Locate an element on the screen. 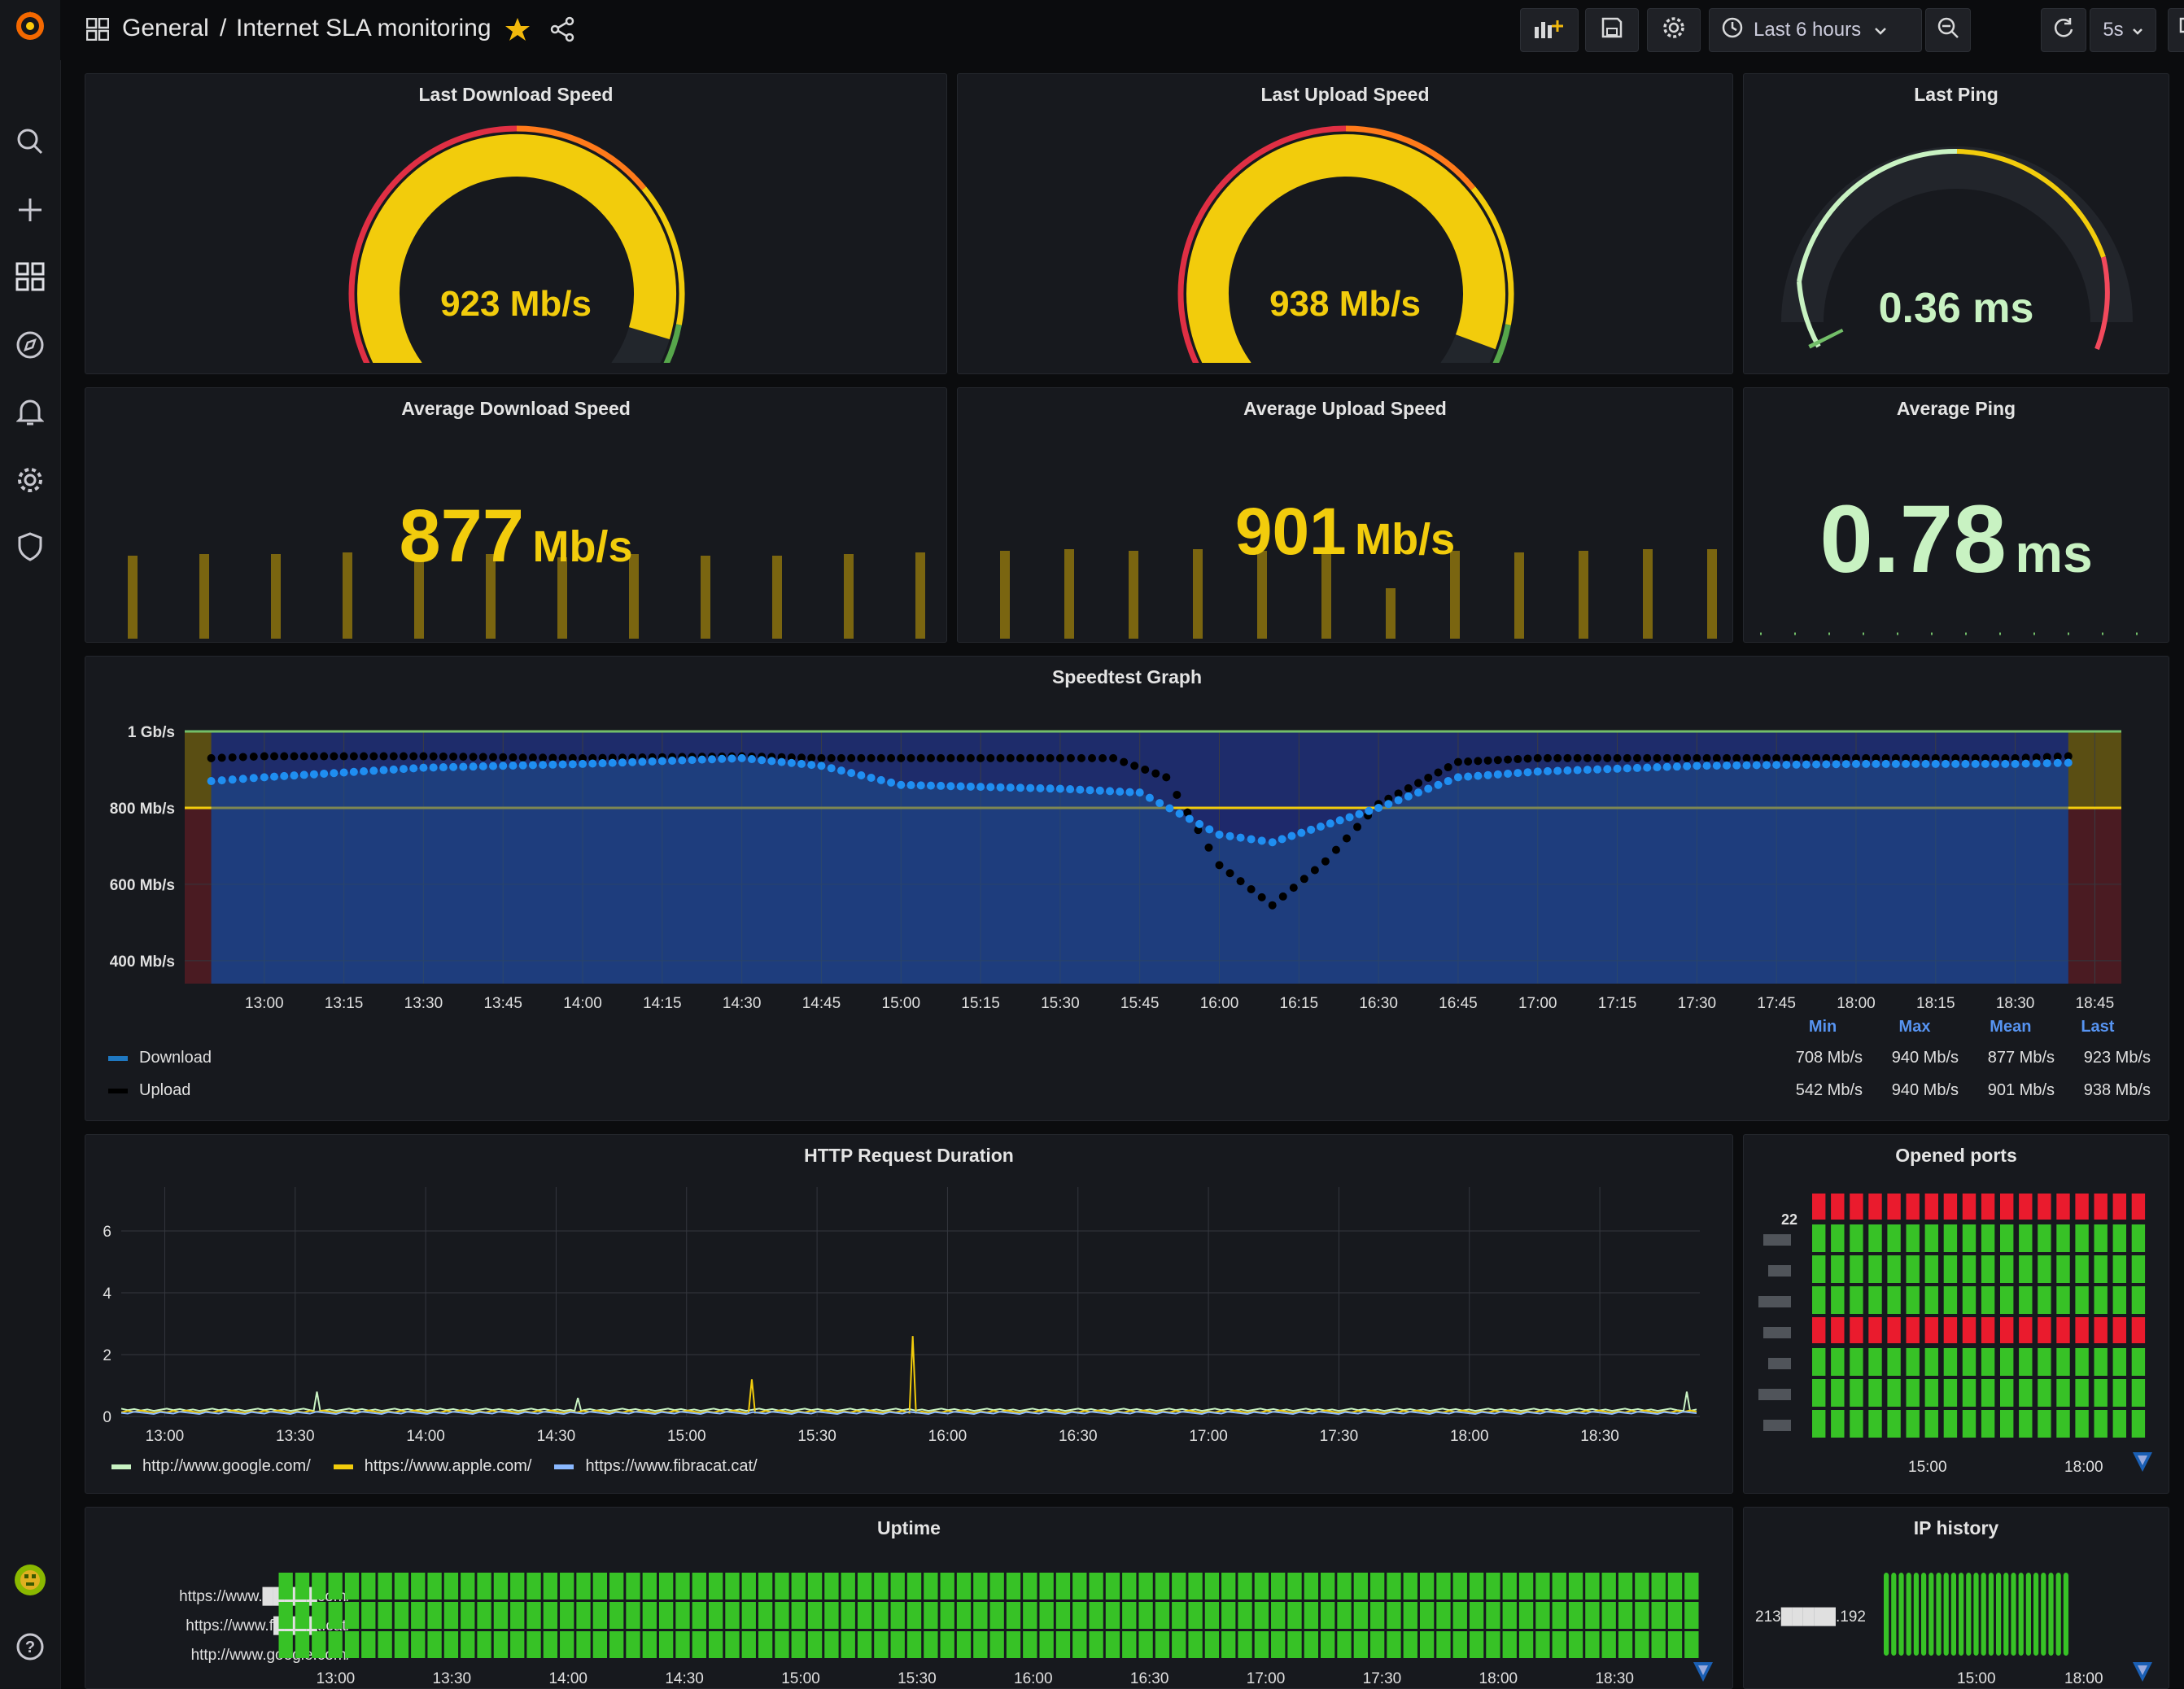 The image size is (2184, 1689). help-icon: ? is located at coordinates (31, 1647).